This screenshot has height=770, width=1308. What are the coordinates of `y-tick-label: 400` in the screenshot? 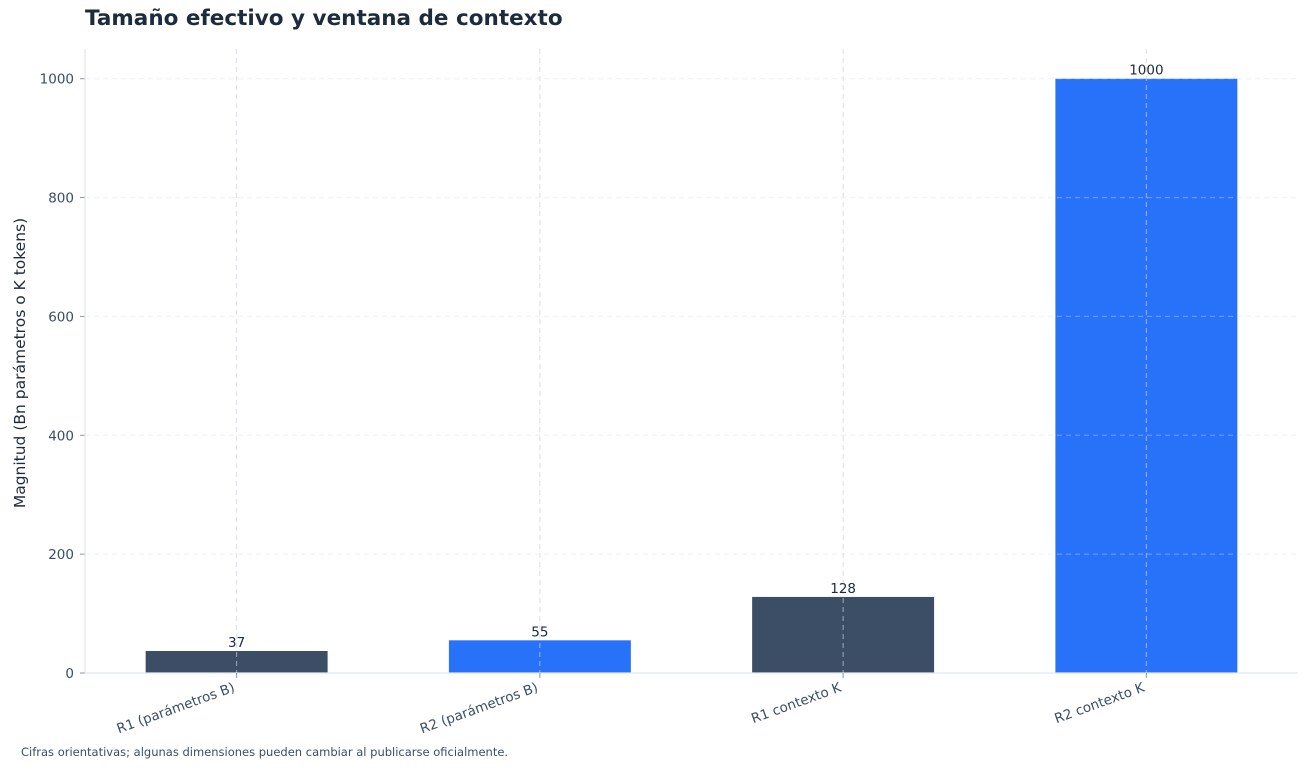 It's located at (61, 436).